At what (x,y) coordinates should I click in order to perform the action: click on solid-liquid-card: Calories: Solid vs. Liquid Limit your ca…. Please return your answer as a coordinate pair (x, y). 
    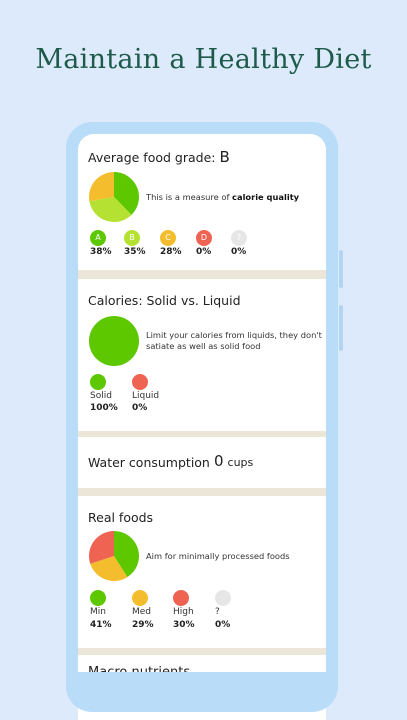
    Looking at the image, I should click on (202, 355).